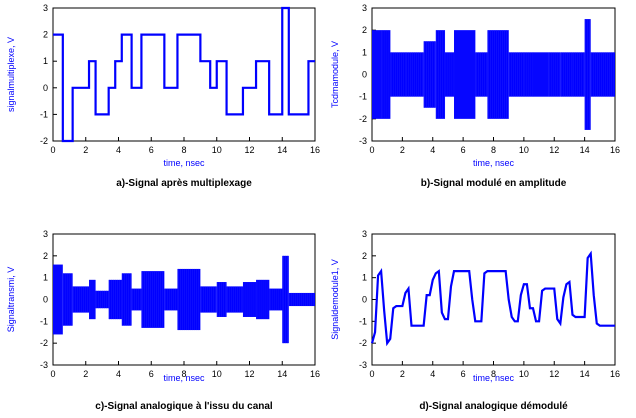 The height and width of the screenshot is (418, 636). Describe the element at coordinates (335, 74) in the screenshot. I see `y-axis-label: Tcdmamodule, V` at that location.